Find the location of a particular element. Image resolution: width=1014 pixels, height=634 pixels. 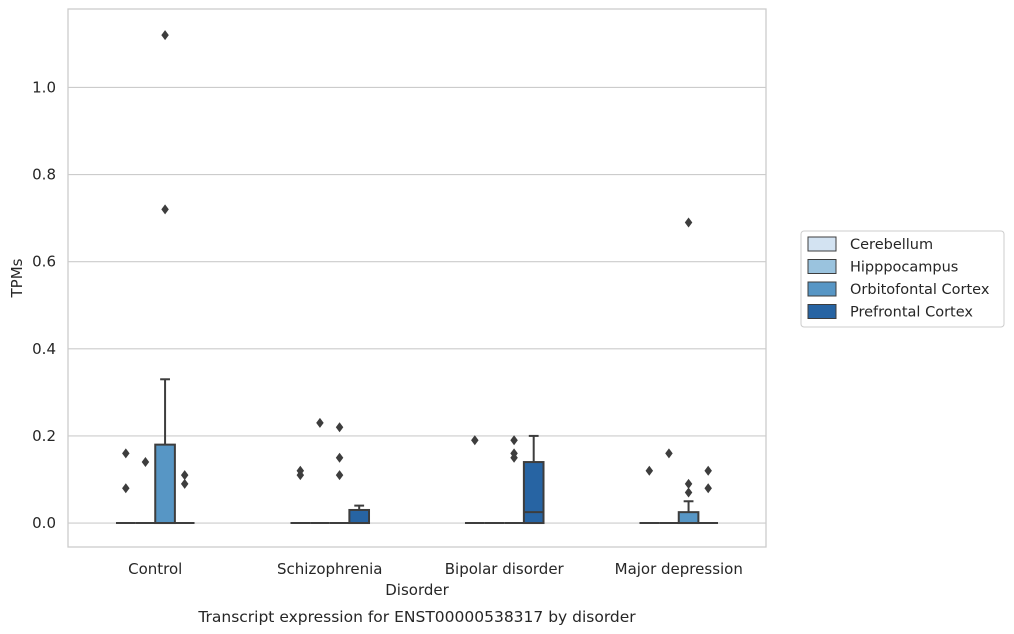

y-tick-label: 0.4 is located at coordinates (44, 349).